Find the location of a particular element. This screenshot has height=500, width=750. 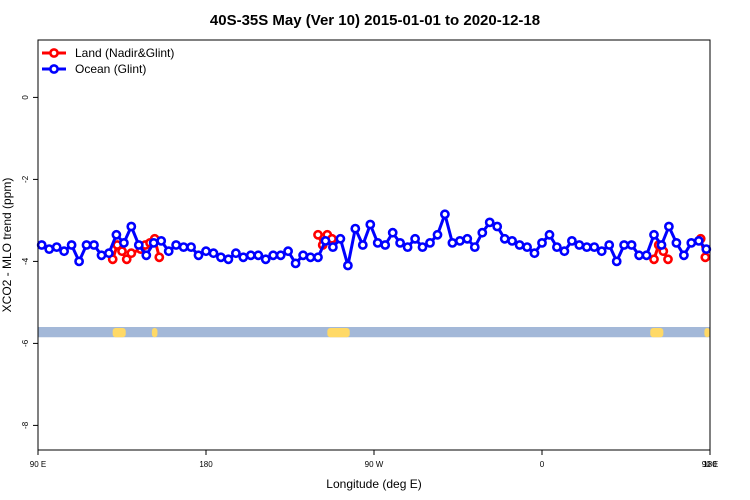

y-axis-label: XCO2 - MLO trend (ppm) is located at coordinates (7, 245).